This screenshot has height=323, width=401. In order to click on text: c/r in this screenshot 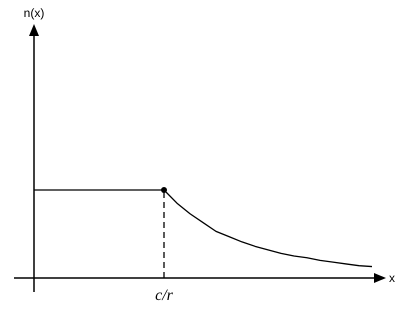, I will do `click(164, 295)`.